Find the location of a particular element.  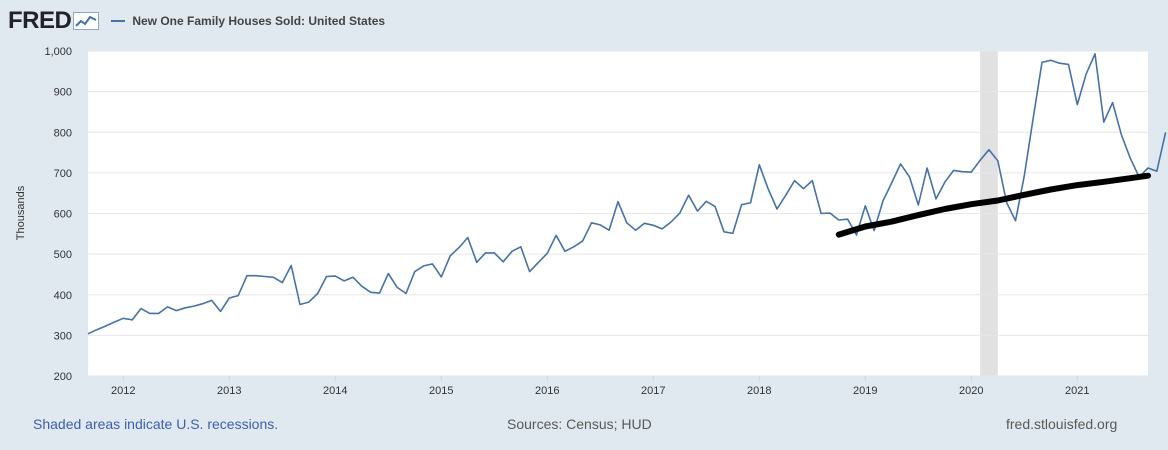

x-axis-ticks: 2012 2013 2014 2015 2016 2017 2018 2019 2020 2021 is located at coordinates (600, 386).